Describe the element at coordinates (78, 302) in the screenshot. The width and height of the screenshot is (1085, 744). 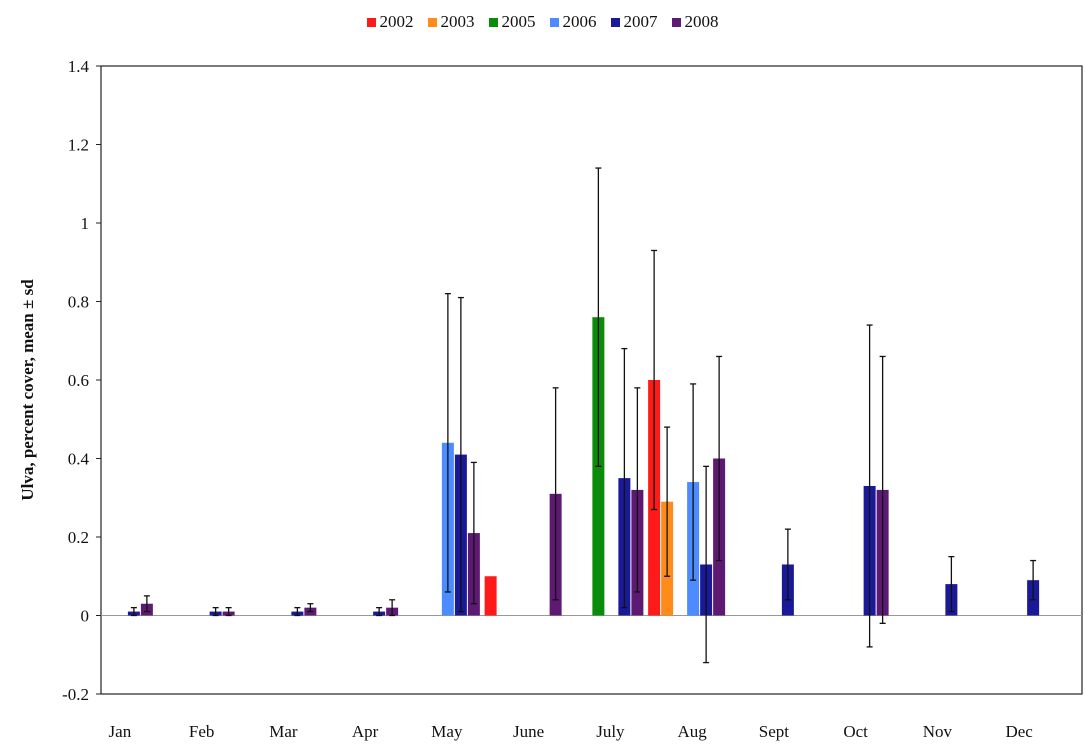
I see `y-tick-label: 0.8` at that location.